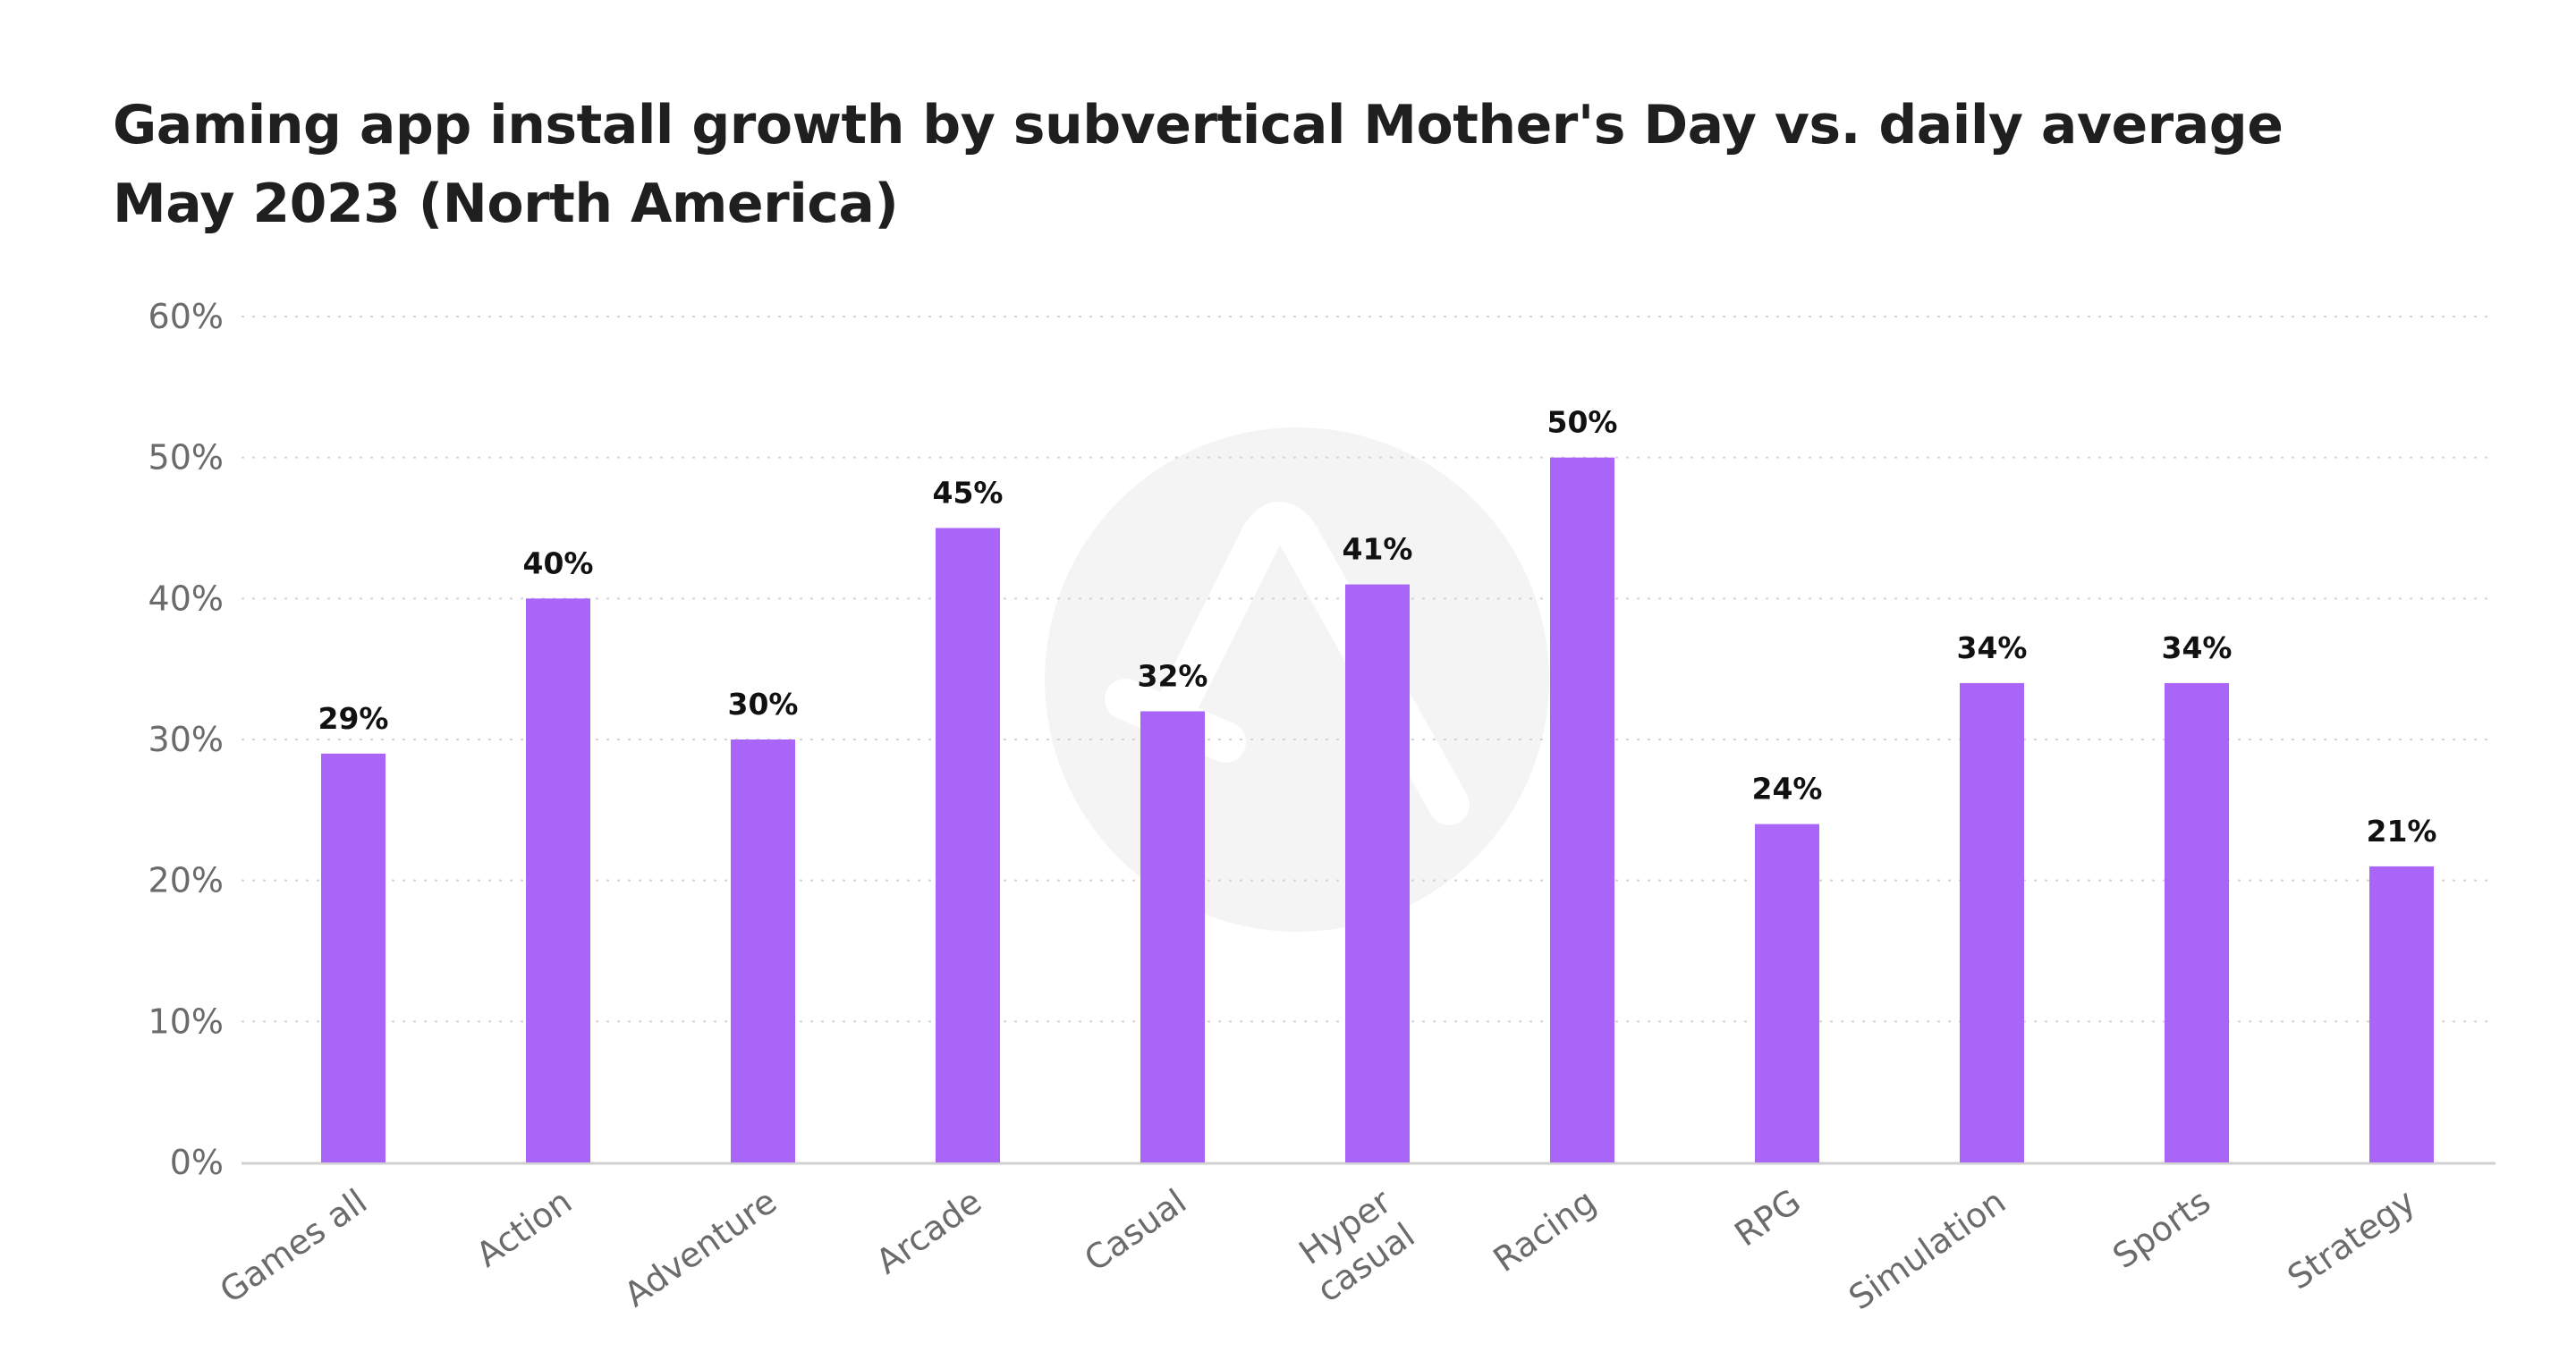 Image resolution: width=2576 pixels, height=1352 pixels. Describe the element at coordinates (2161, 1228) in the screenshot. I see `x-tick-label: Sports` at that location.